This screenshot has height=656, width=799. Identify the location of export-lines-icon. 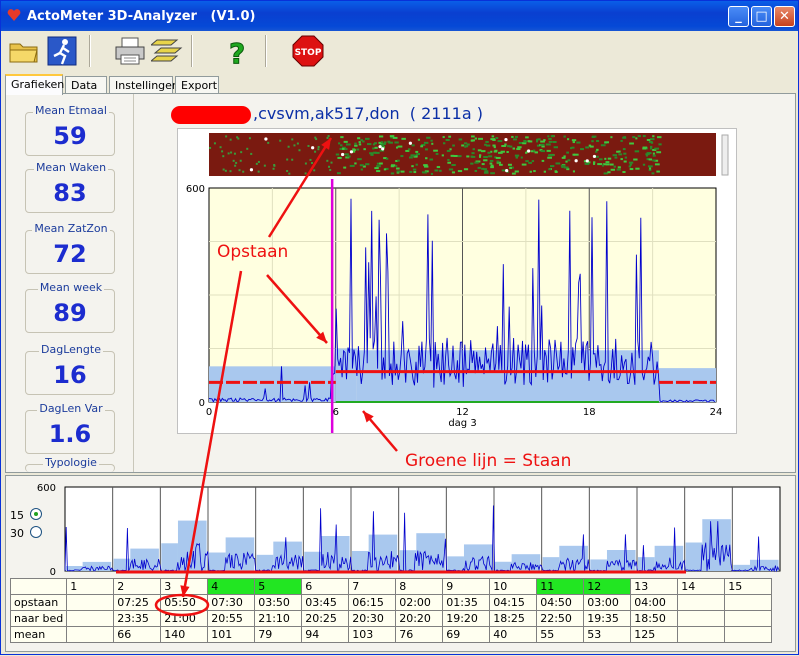
(168, 51).